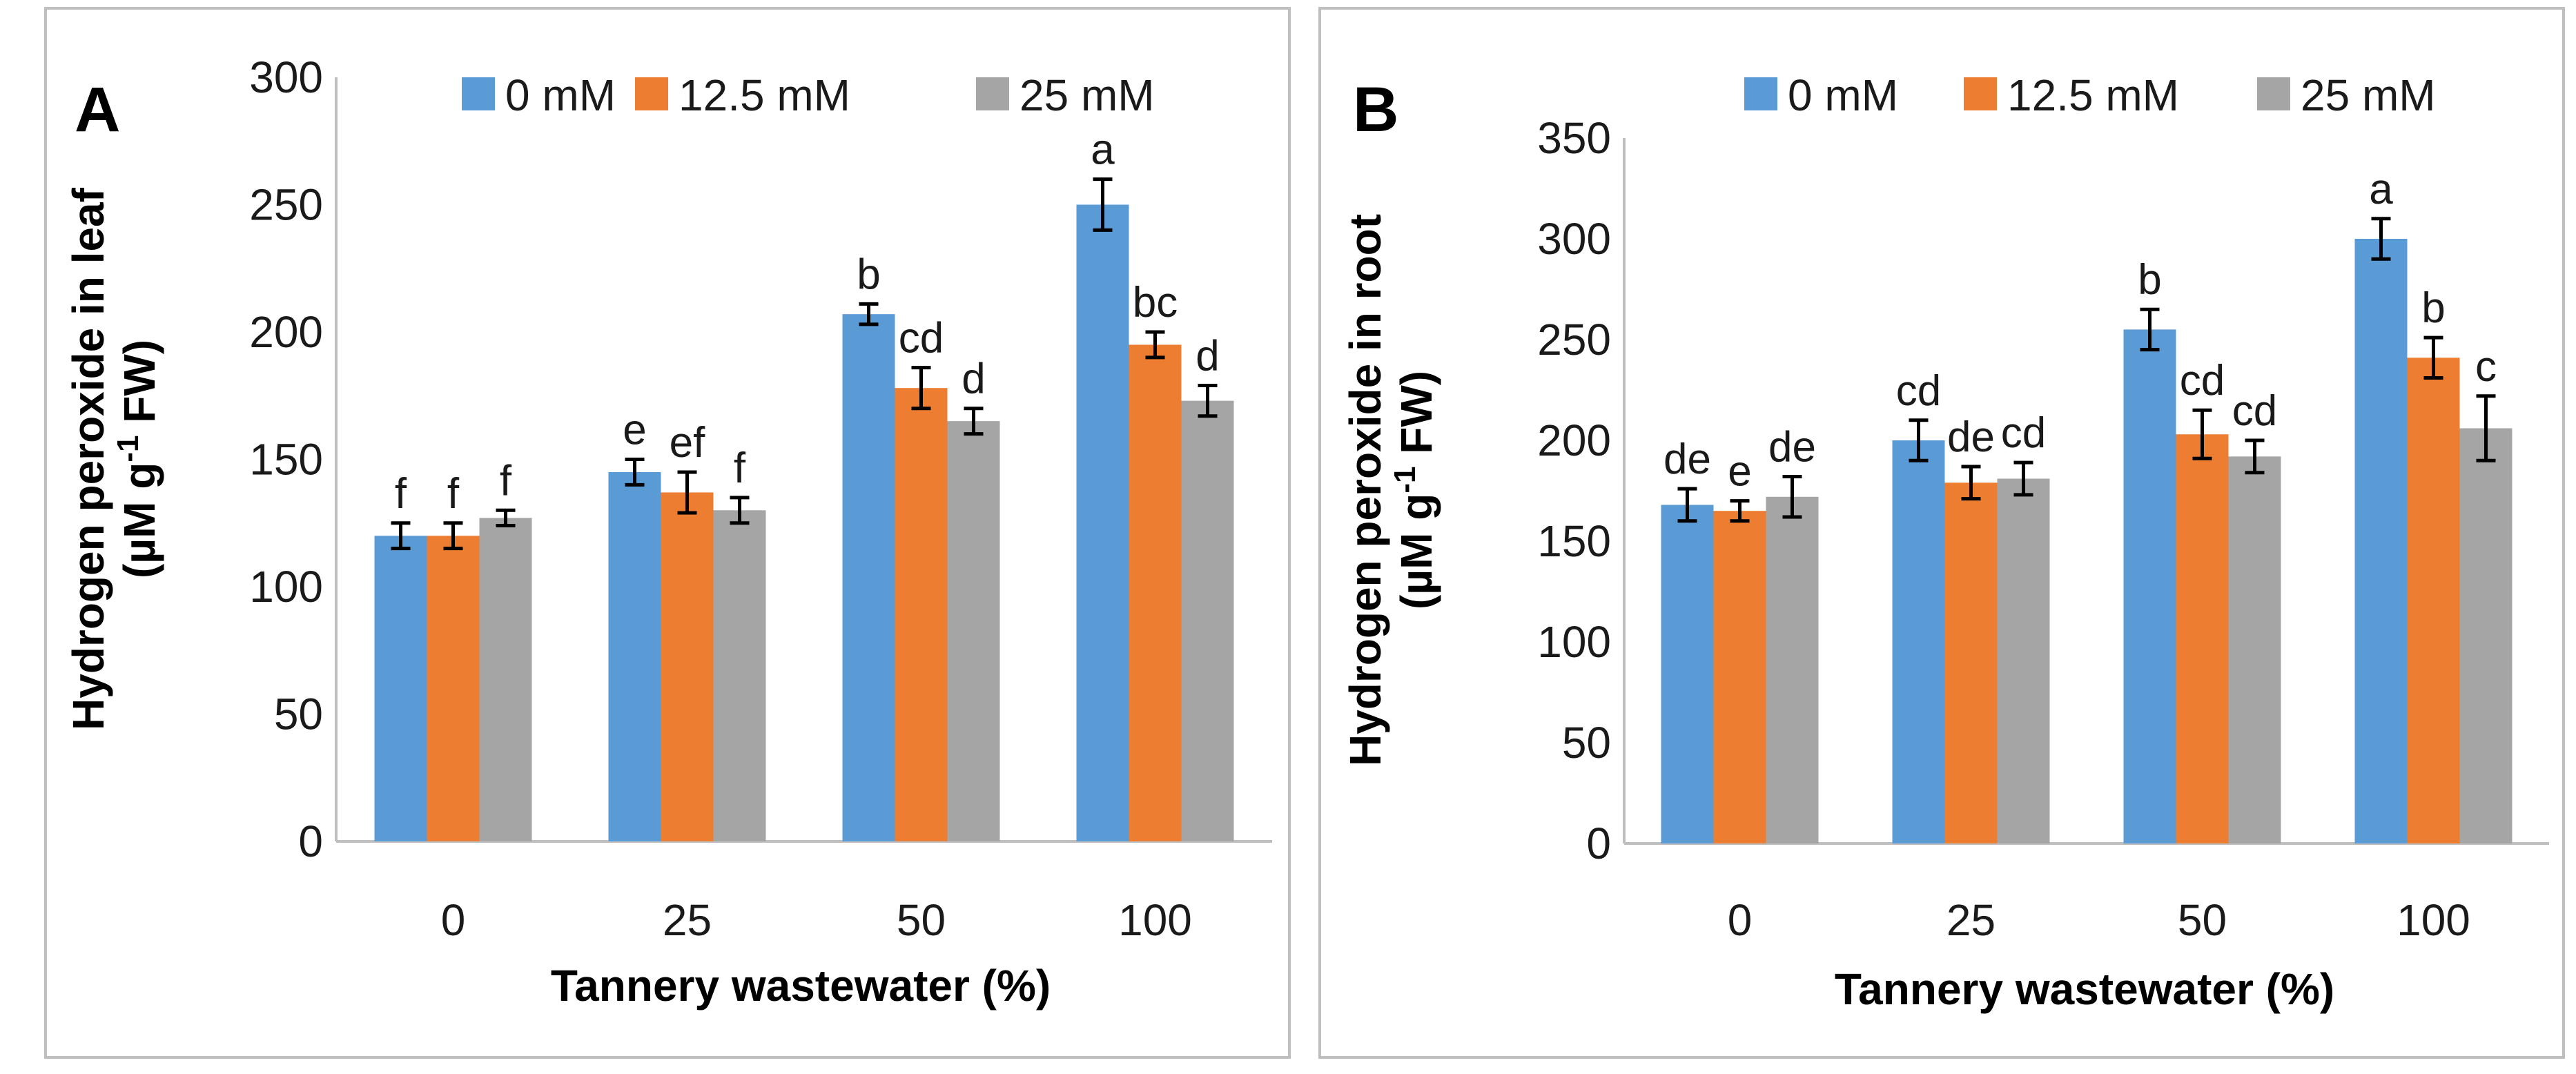 The height and width of the screenshot is (1074, 2576). What do you see at coordinates (868, 577) in the screenshot?
I see `panel-a-0-mm-50-bar` at bounding box center [868, 577].